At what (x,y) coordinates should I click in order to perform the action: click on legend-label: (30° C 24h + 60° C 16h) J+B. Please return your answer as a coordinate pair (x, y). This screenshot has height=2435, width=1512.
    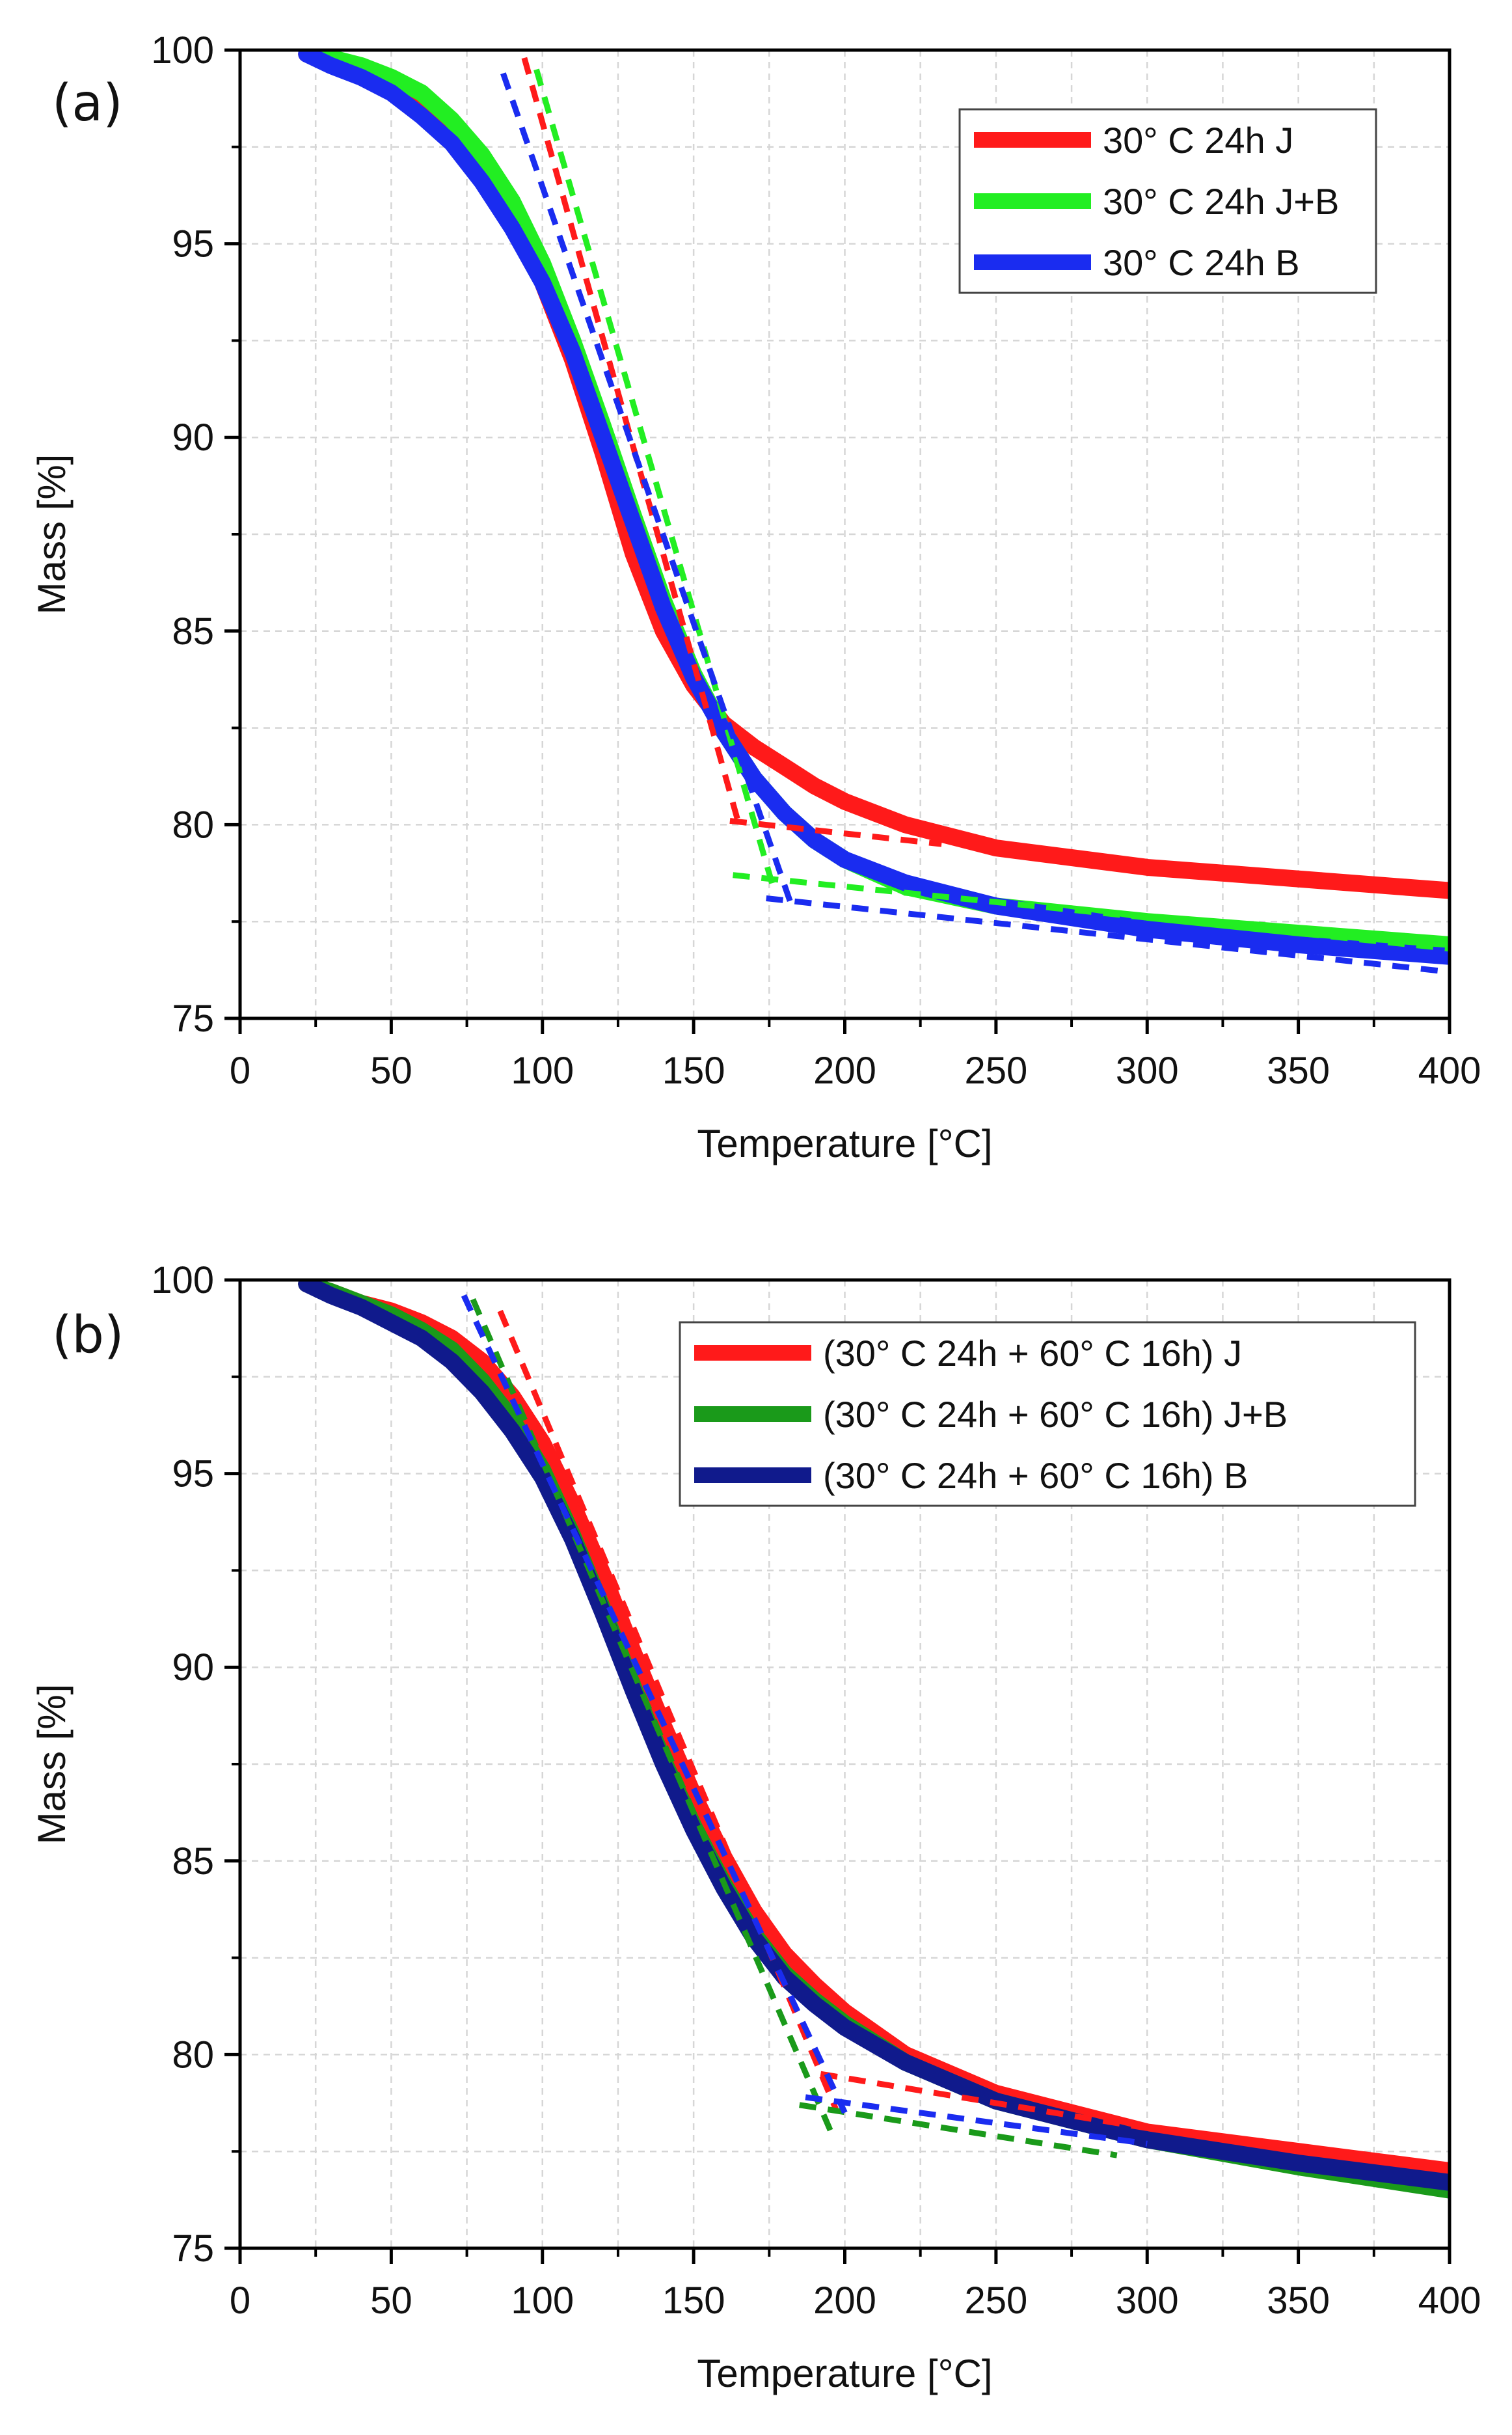
    Looking at the image, I should click on (1055, 1414).